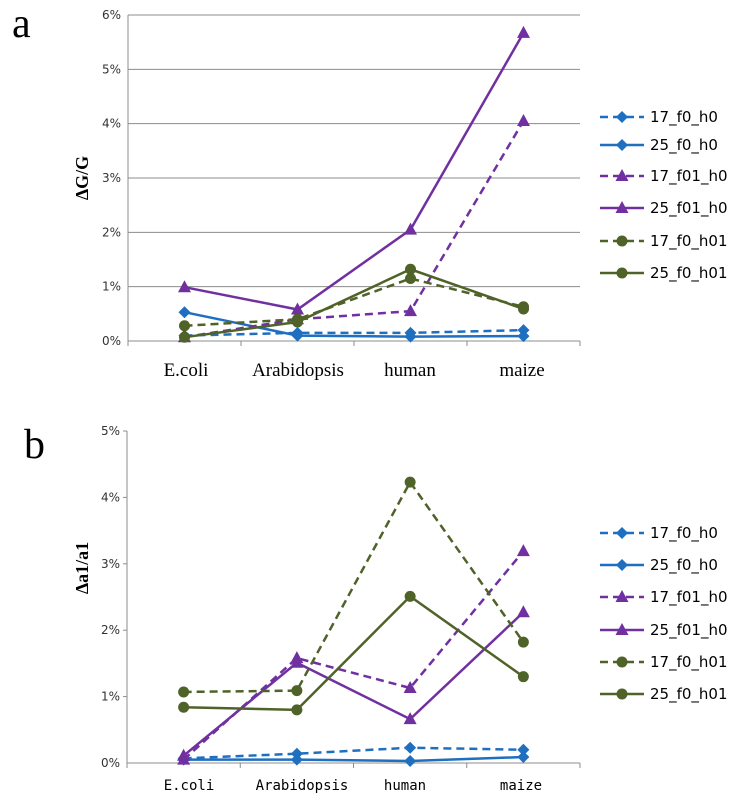  Describe the element at coordinates (521, 370) in the screenshot. I see `pa-category-label: maize` at that location.